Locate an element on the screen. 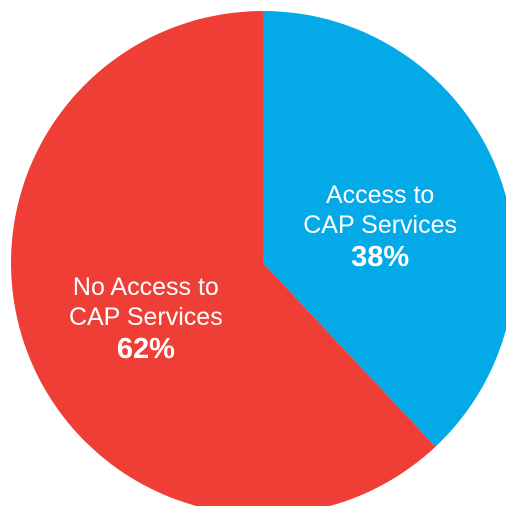 The image size is (506, 506). slice-label: No Access to CAP Services 62% is located at coordinates (146, 319).